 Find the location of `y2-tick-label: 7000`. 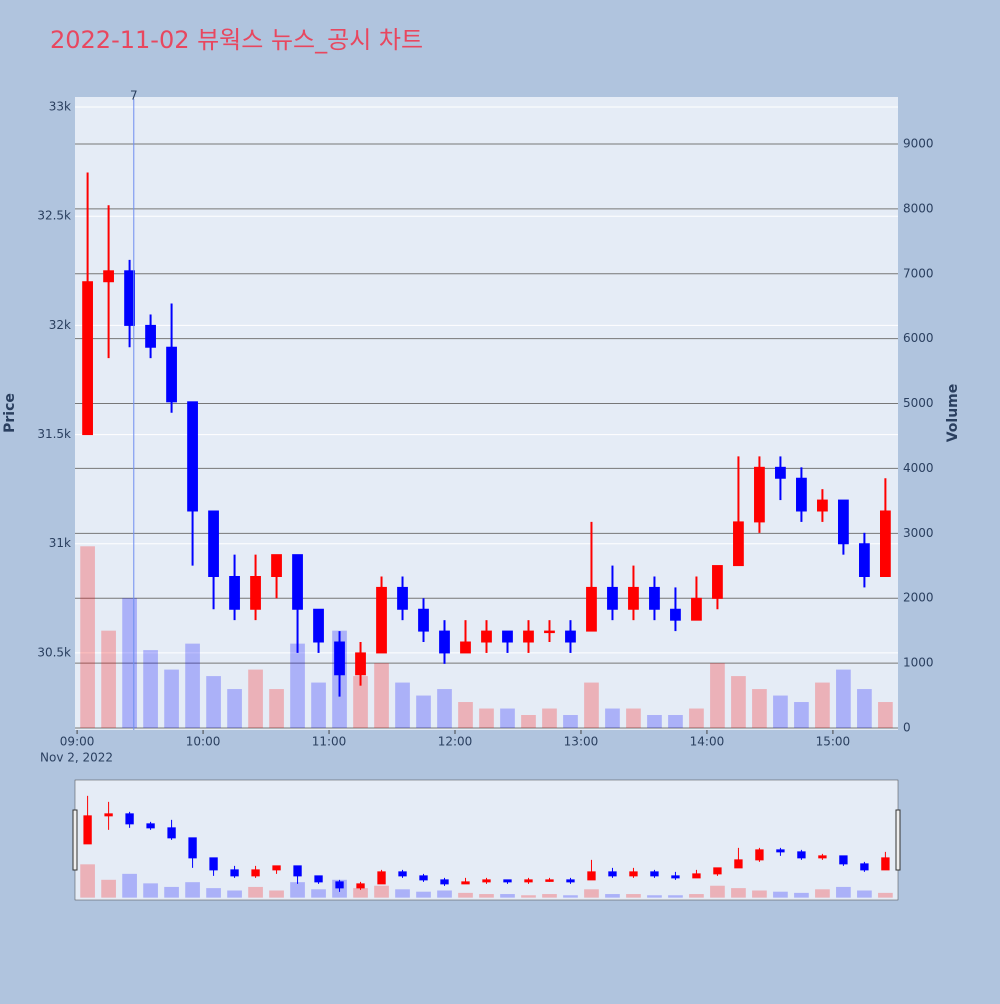

y2-tick-label: 7000 is located at coordinates (918, 273).